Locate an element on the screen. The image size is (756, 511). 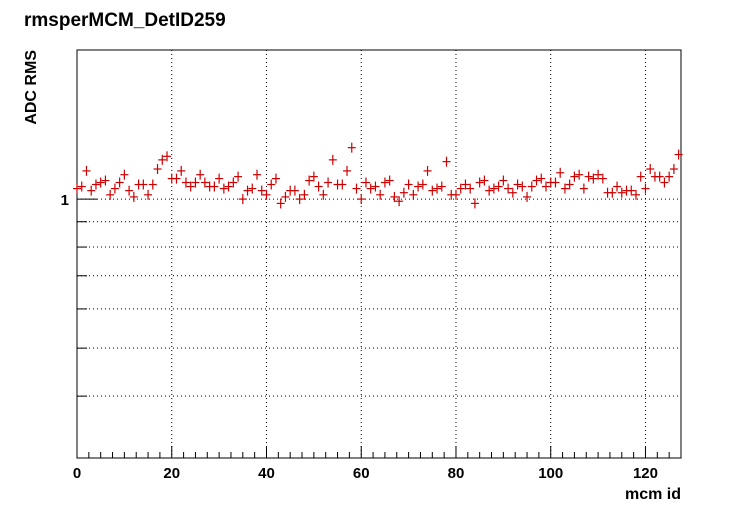
y-axis-title: ADC RMS is located at coordinates (31, 87).